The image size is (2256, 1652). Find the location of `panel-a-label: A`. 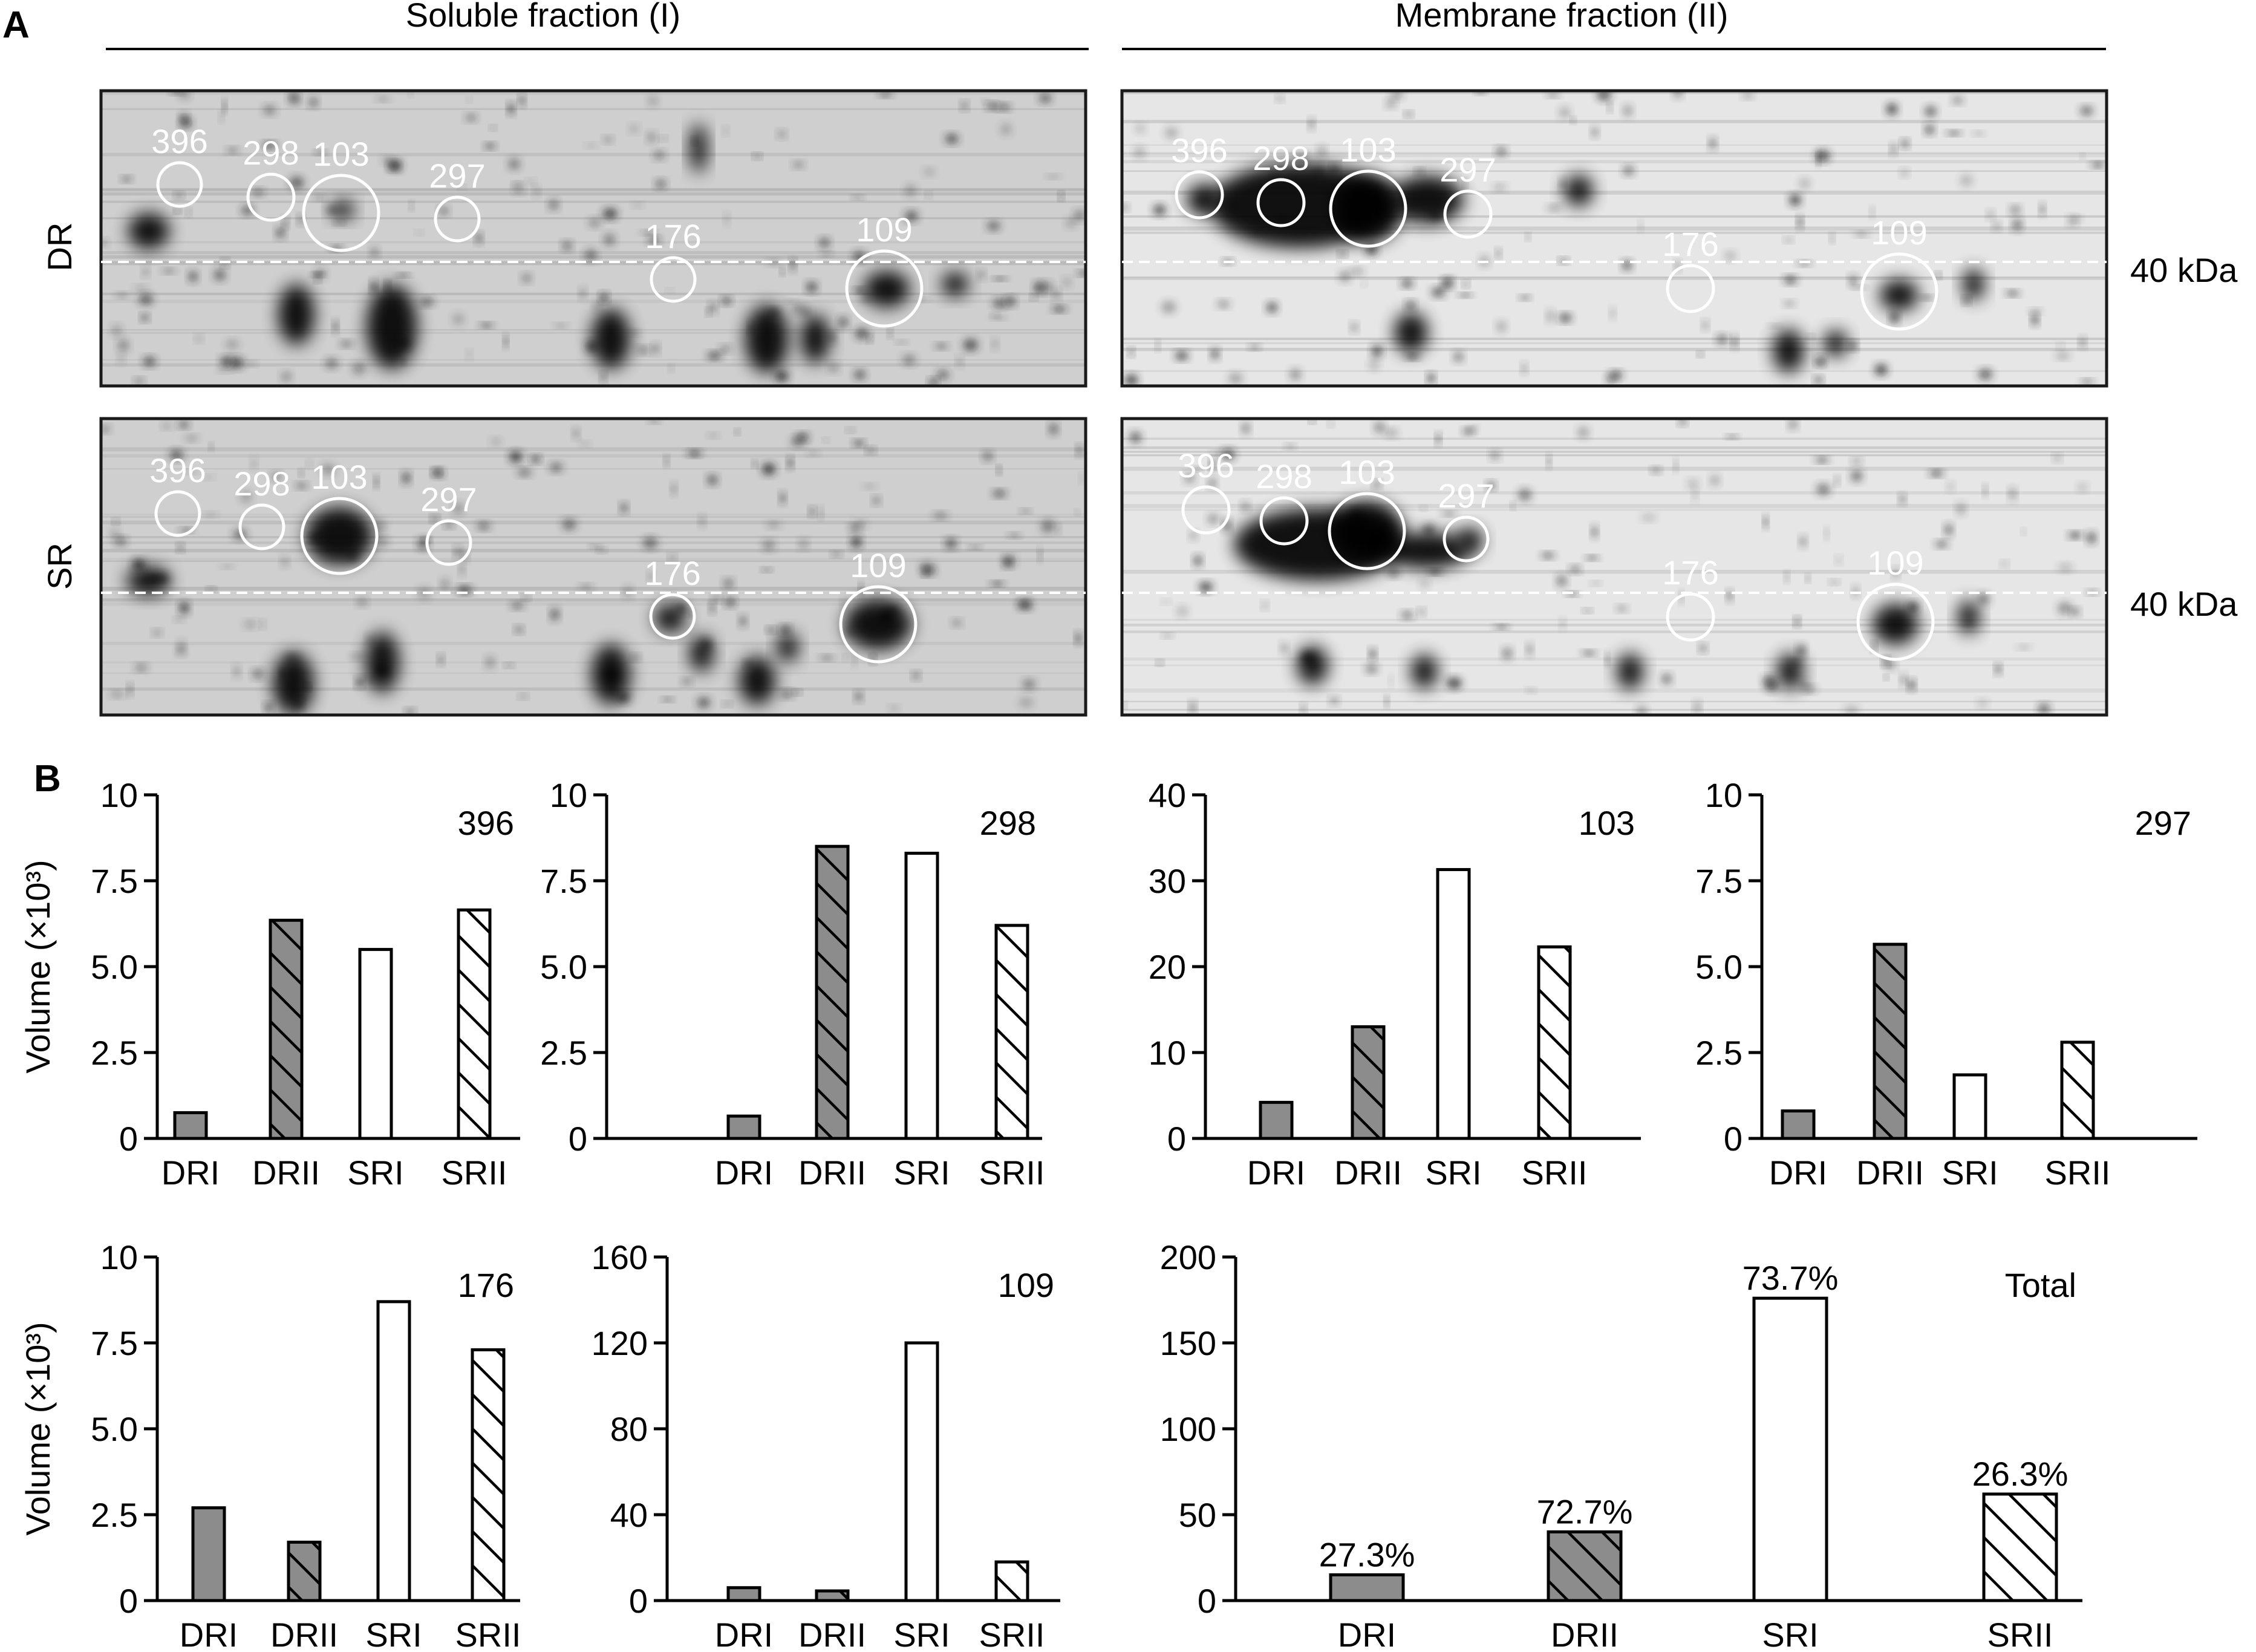

panel-a-label: A is located at coordinates (16, 25).